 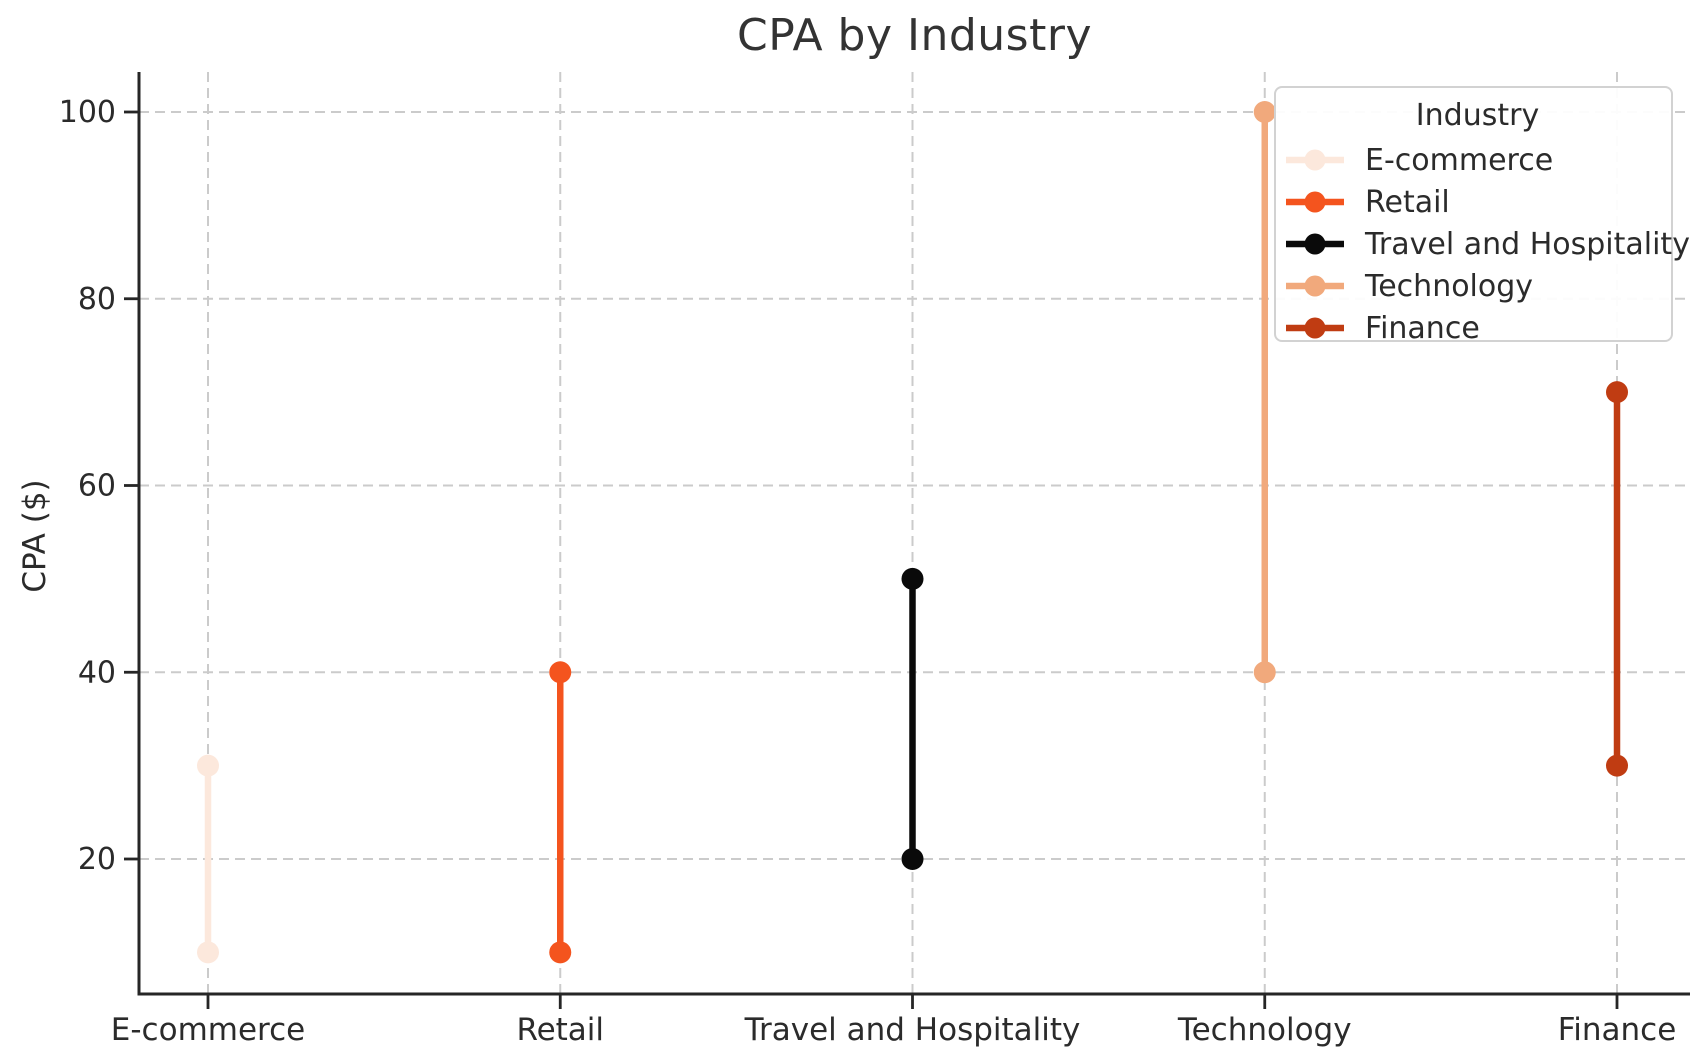 What do you see at coordinates (208, 952) in the screenshot?
I see `marker-min-E-commerce` at bounding box center [208, 952].